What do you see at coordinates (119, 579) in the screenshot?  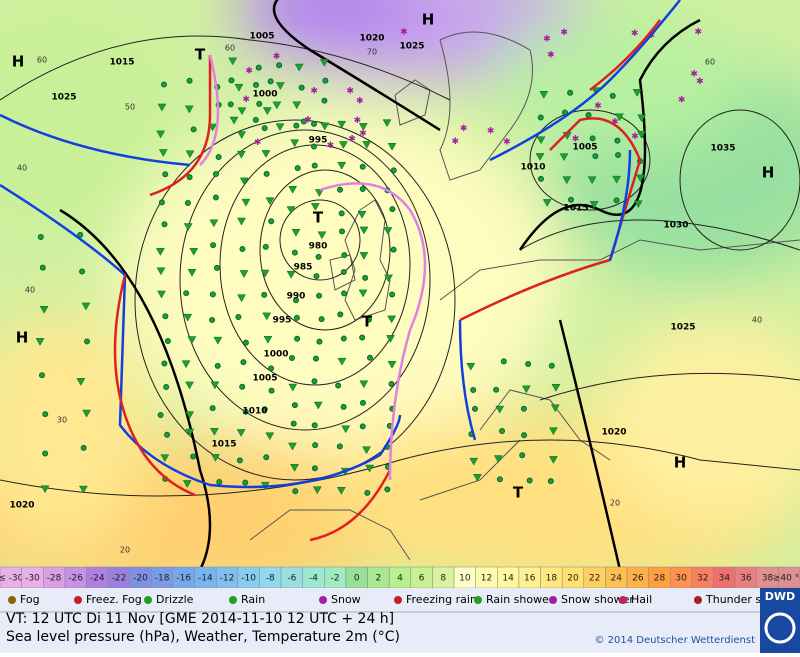 I see `scale-label: -22` at bounding box center [119, 579].